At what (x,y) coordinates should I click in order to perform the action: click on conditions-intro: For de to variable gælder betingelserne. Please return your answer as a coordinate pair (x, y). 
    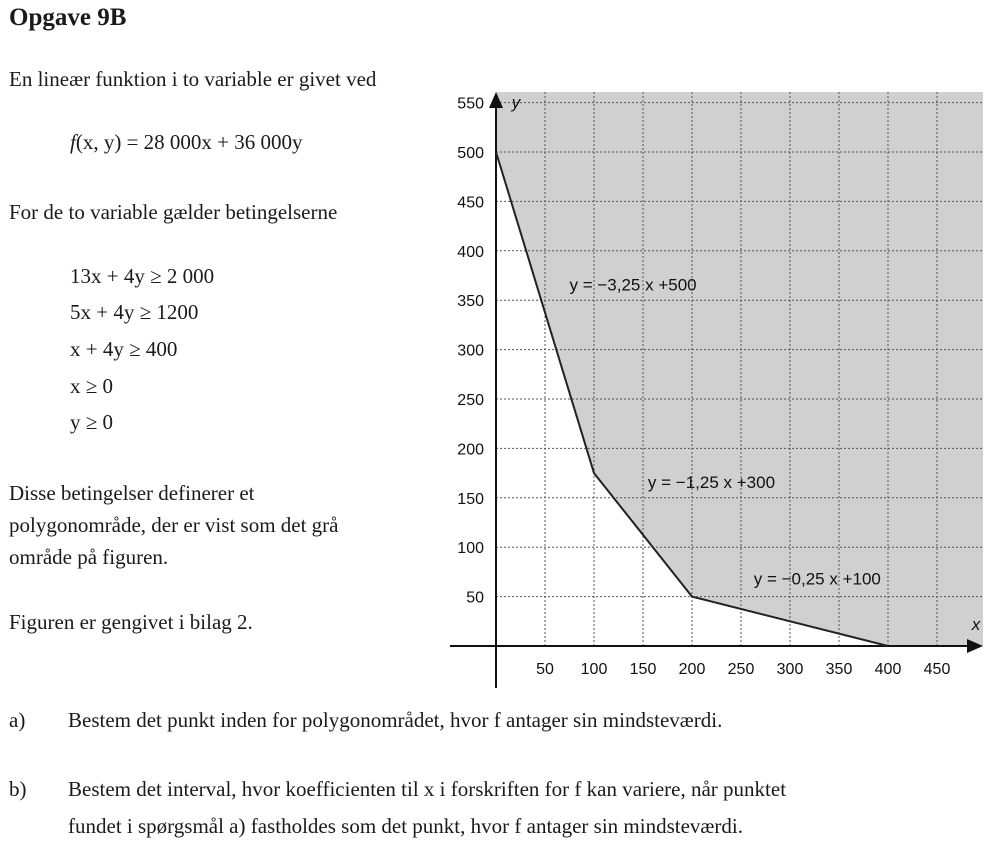
    Looking at the image, I should click on (173, 212).